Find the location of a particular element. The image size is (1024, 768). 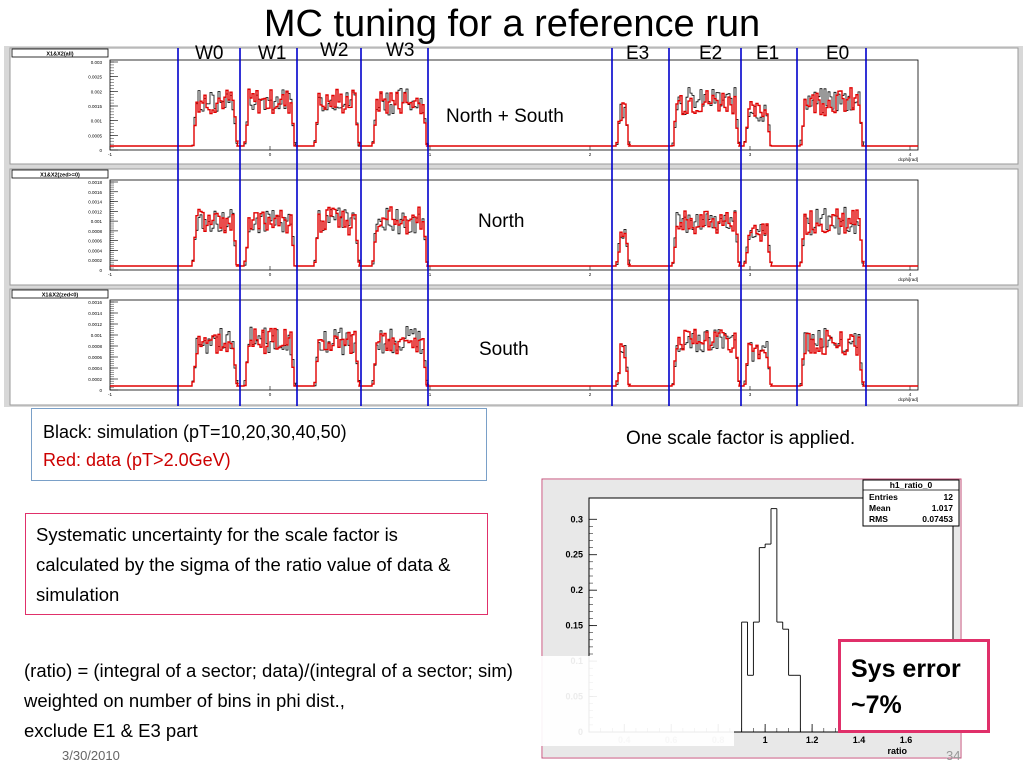

stat-mean-key: Mean is located at coordinates (880, 508).